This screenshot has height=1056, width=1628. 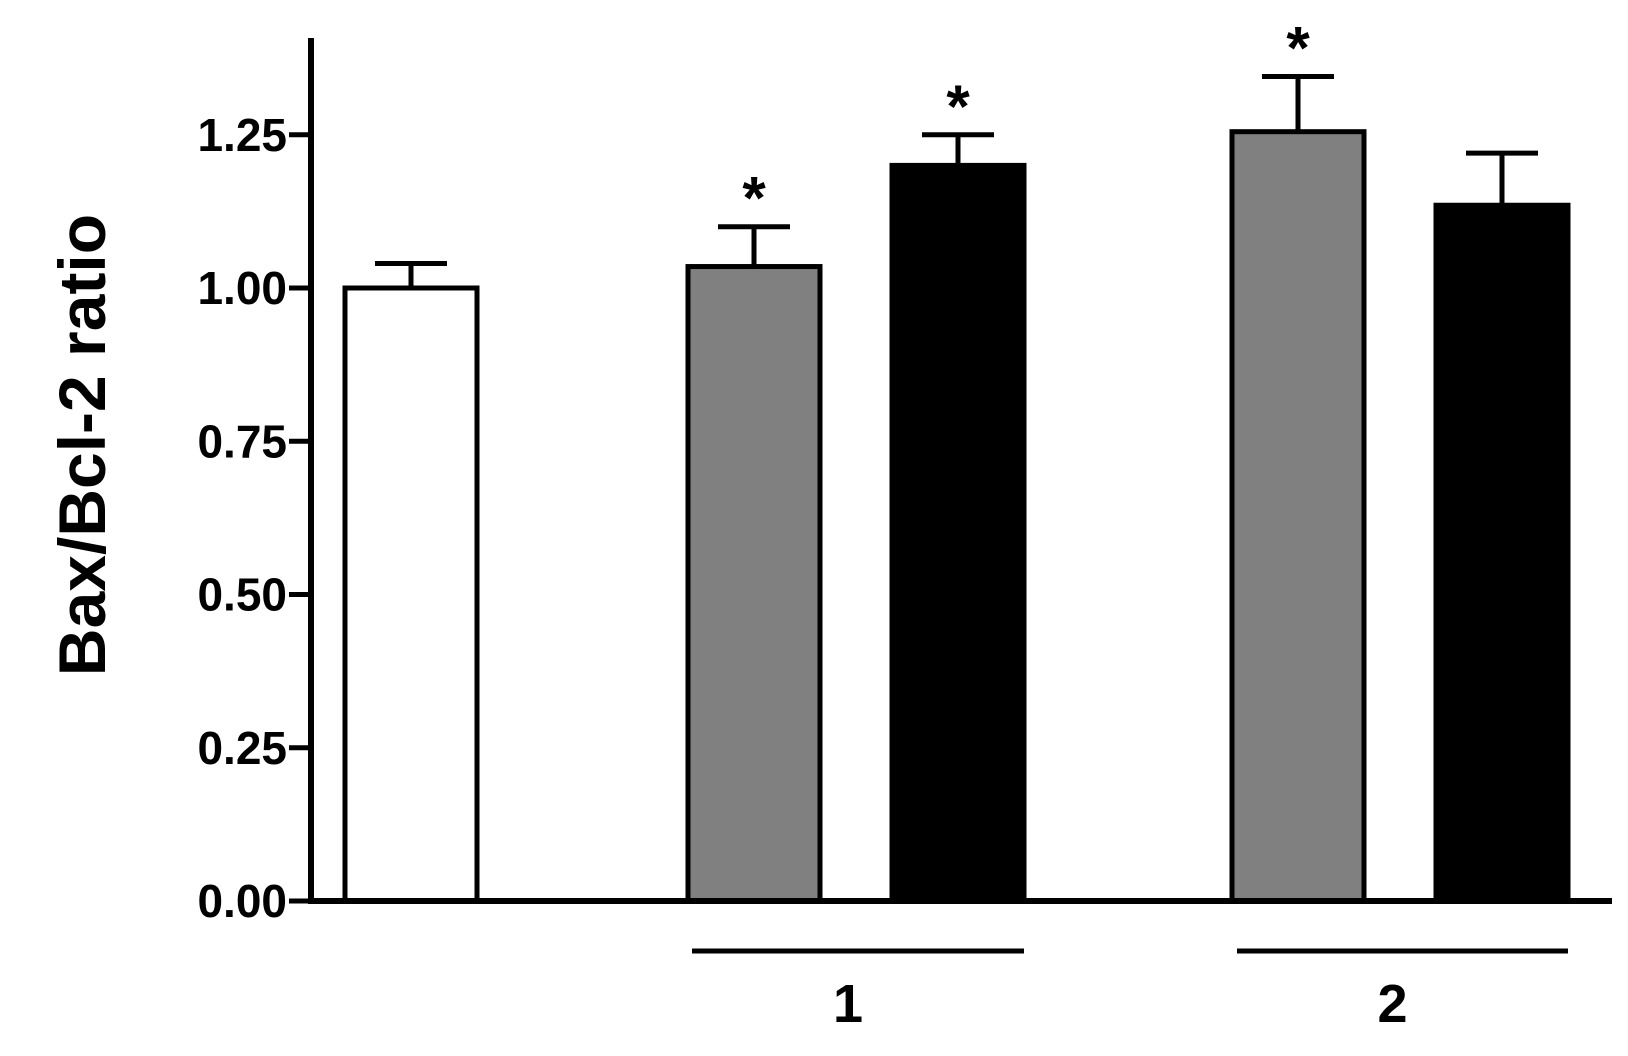 What do you see at coordinates (754, 198) in the screenshot?
I see `significance-marker-2: *` at bounding box center [754, 198].